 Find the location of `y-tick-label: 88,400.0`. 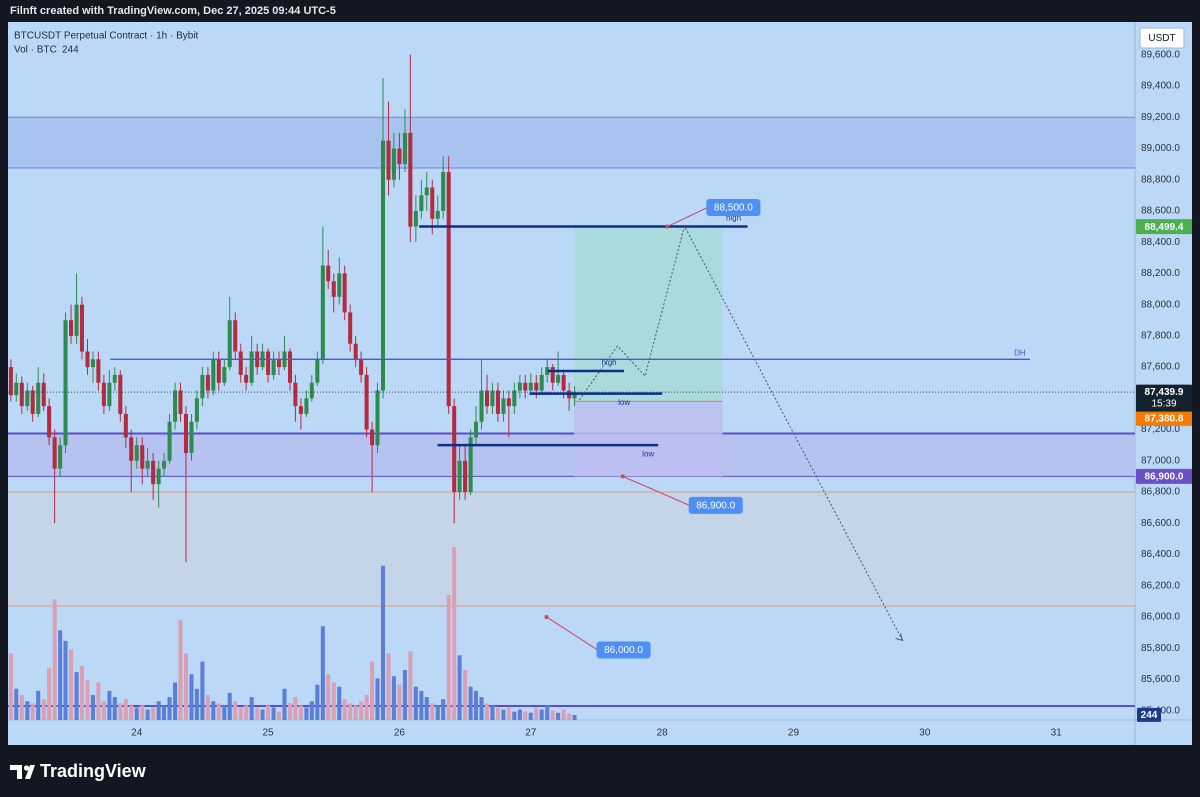

y-tick-label: 88,400.0 is located at coordinates (1160, 242).